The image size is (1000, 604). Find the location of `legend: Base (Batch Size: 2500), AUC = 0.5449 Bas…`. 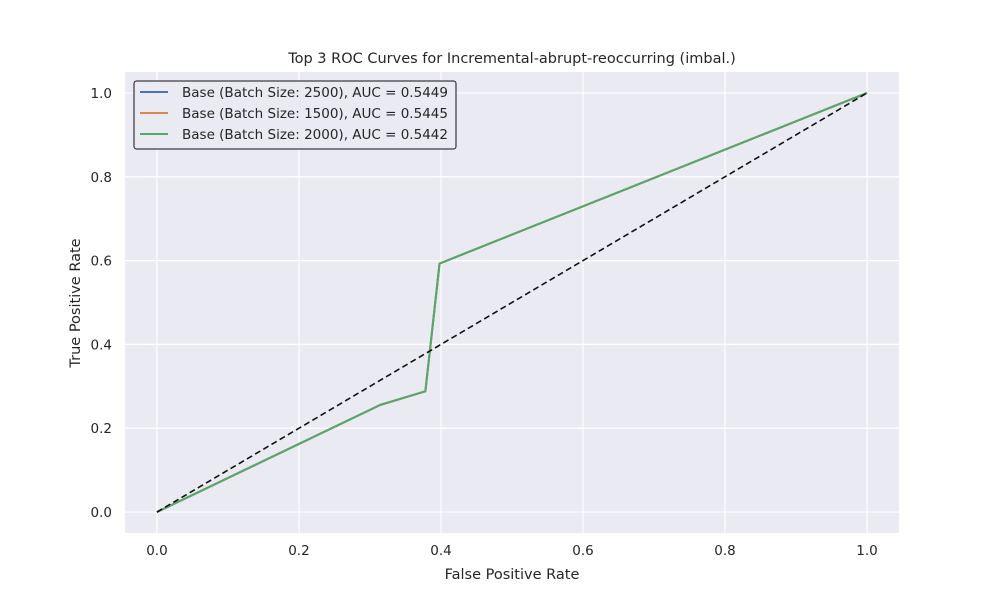

legend: Base (Batch Size: 2500), AUC = 0.5449 Bas… is located at coordinates (295, 115).